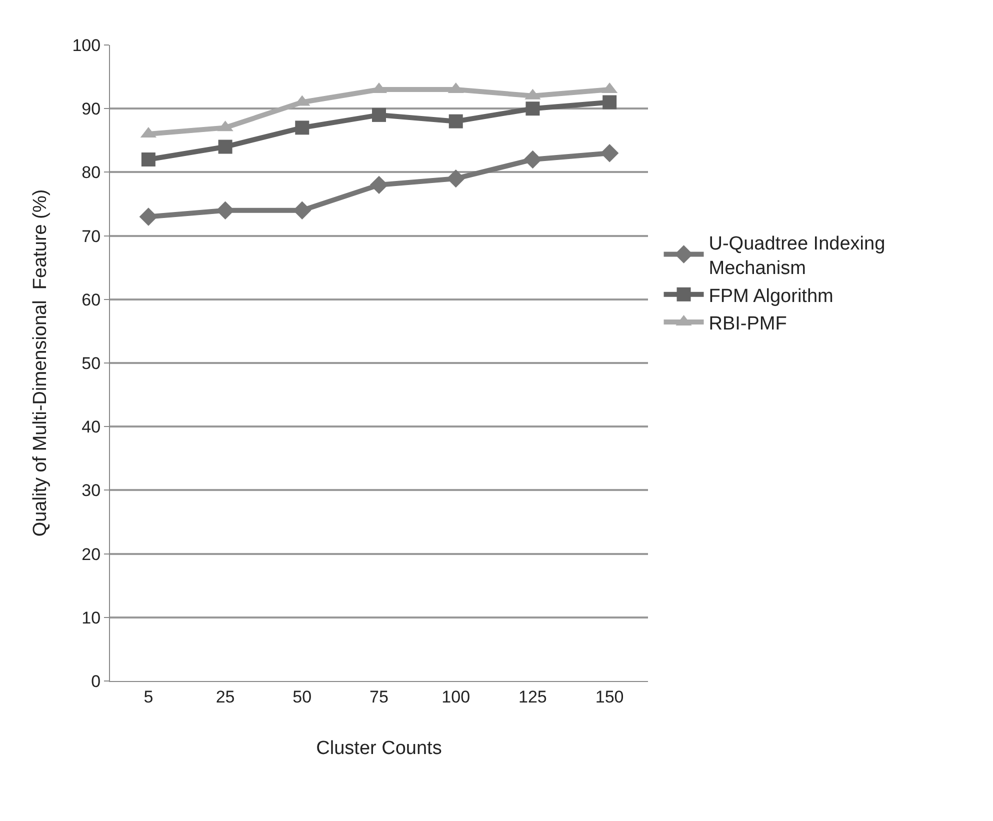 Image resolution: width=993 pixels, height=821 pixels. Describe the element at coordinates (91, 554) in the screenshot. I see `y-tick-label: 20` at that location.